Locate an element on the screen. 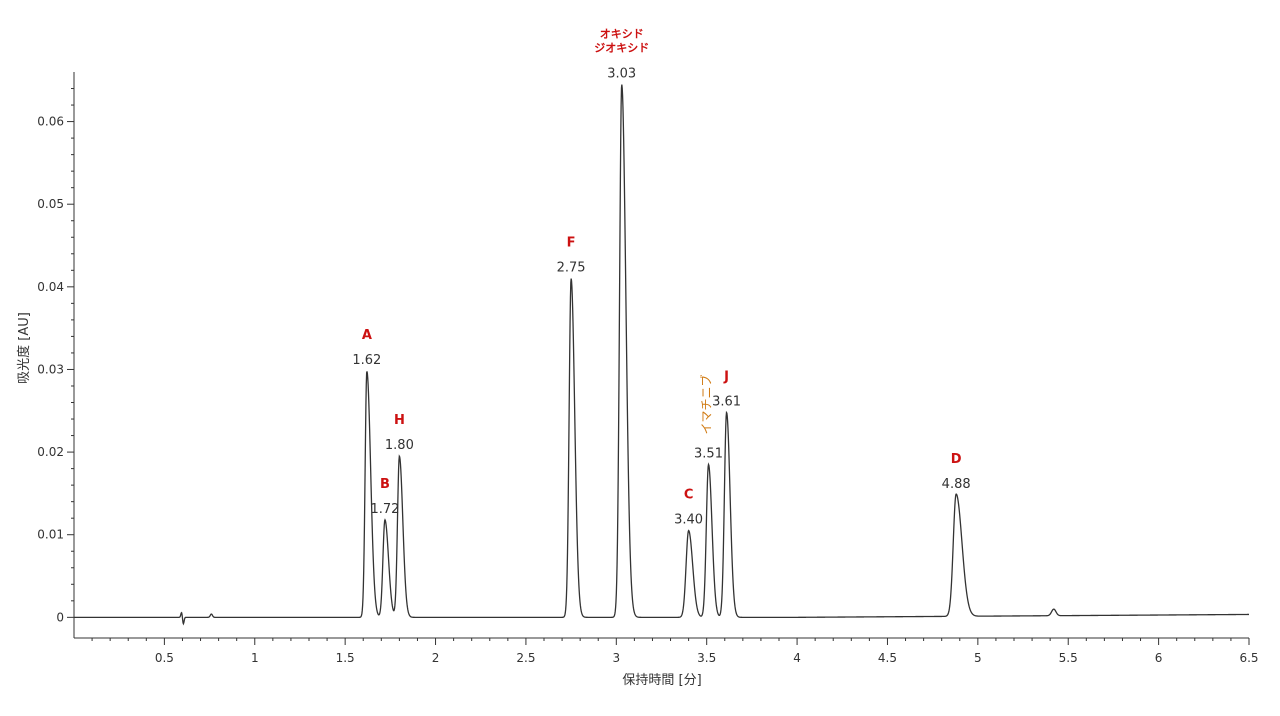 This screenshot has width=1280, height=716. y-tick-label: 0.02 is located at coordinates (50, 452).